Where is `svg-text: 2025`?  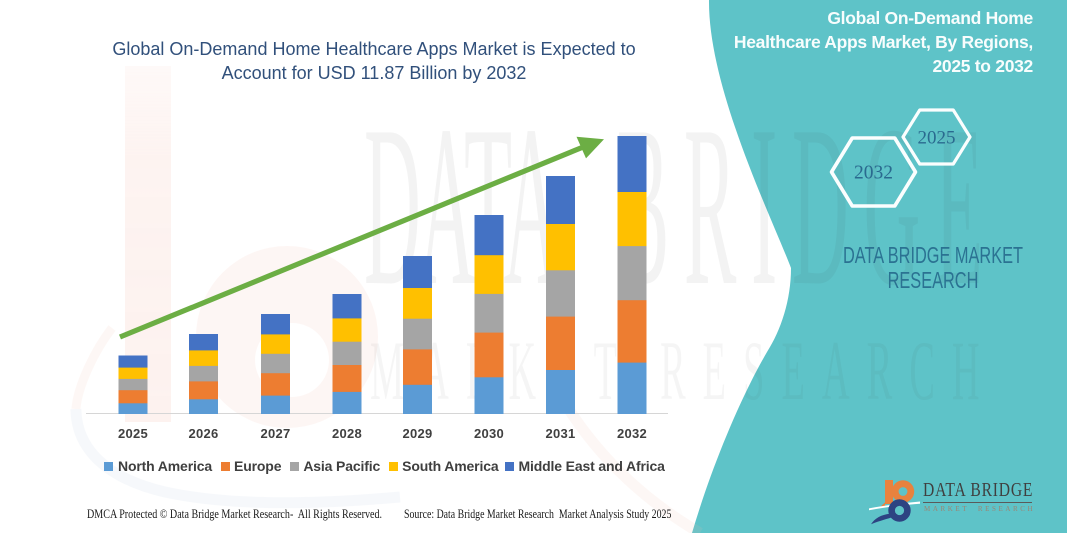 svg-text: 2025 is located at coordinates (937, 138).